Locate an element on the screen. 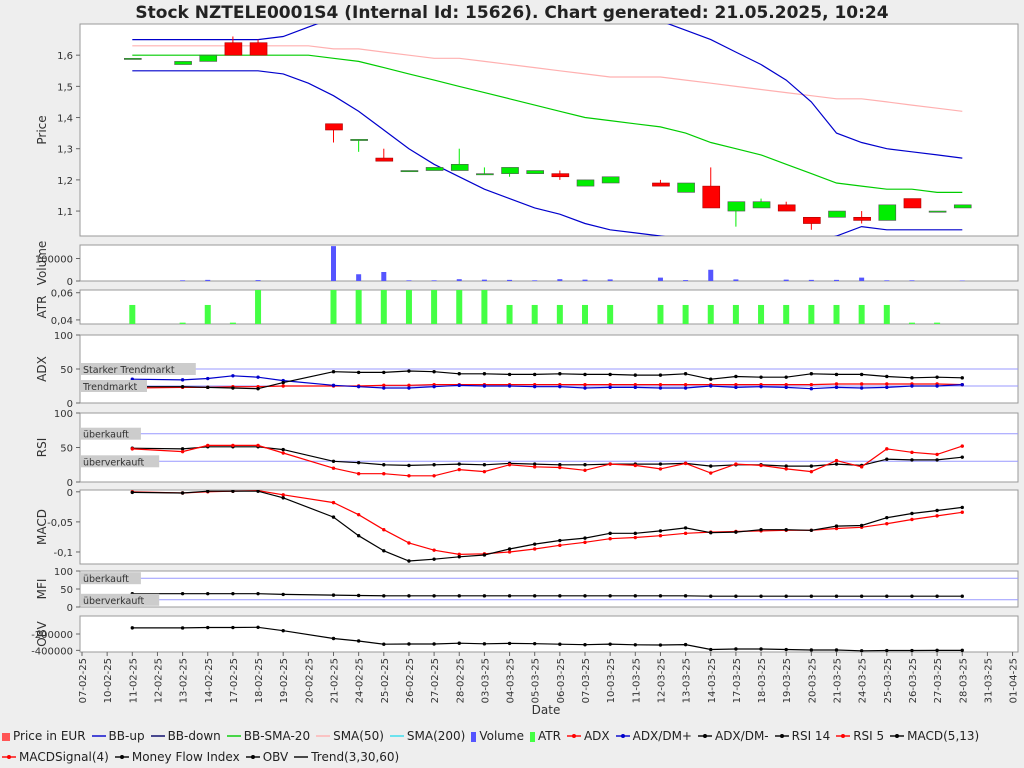 This screenshot has height=768, width=1024. adx-ylabel: ADX is located at coordinates (42, 369).